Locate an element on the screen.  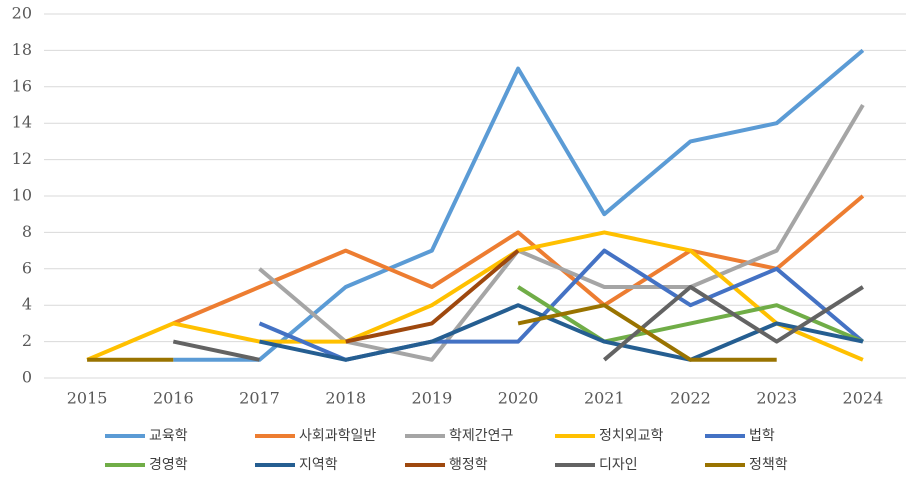
legend-label: 법학 is located at coordinates (762, 436).